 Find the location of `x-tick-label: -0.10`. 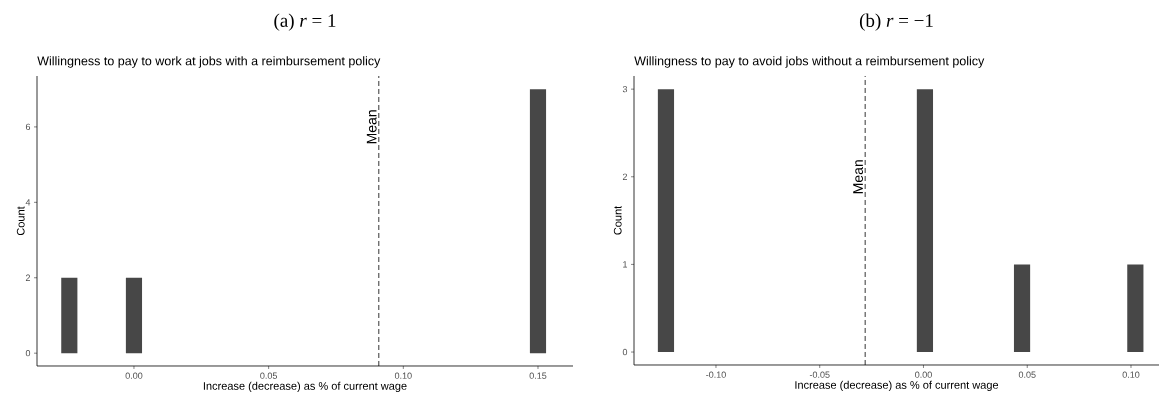

x-tick-label: -0.10 is located at coordinates (716, 374).